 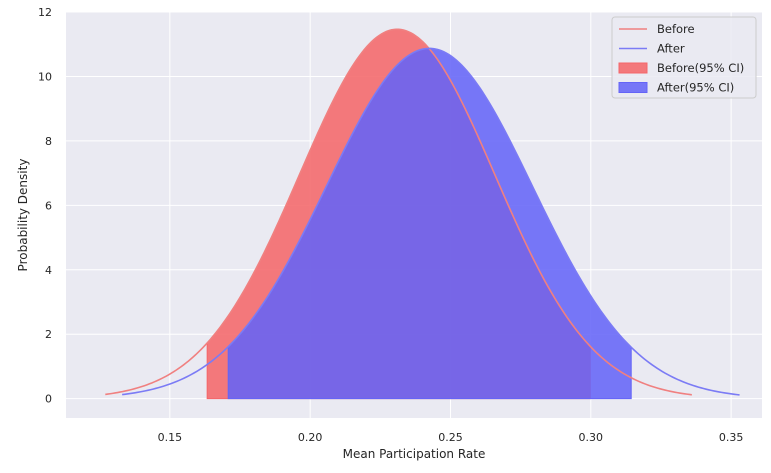 I want to click on y-axis-label: Probability Density, so click(x=23, y=215).